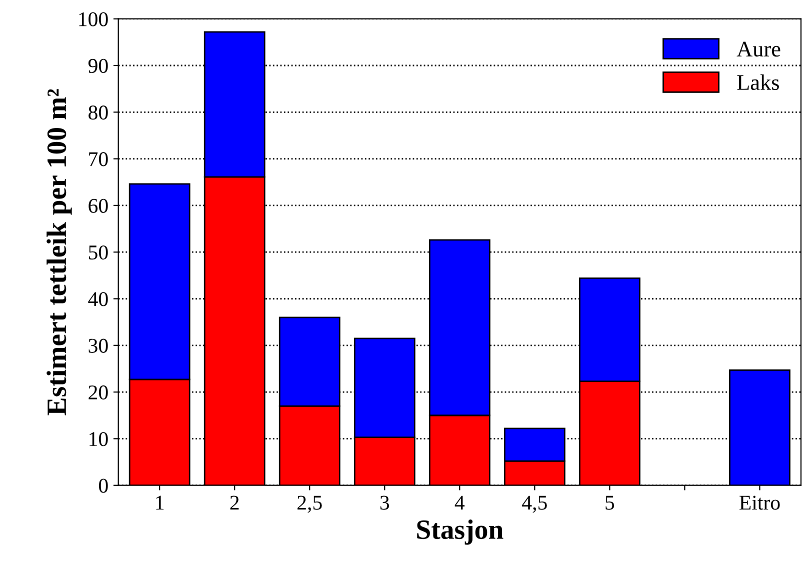 This screenshot has height=571, width=805. Describe the element at coordinates (758, 82) in the screenshot. I see `legend-label: Laks` at that location.